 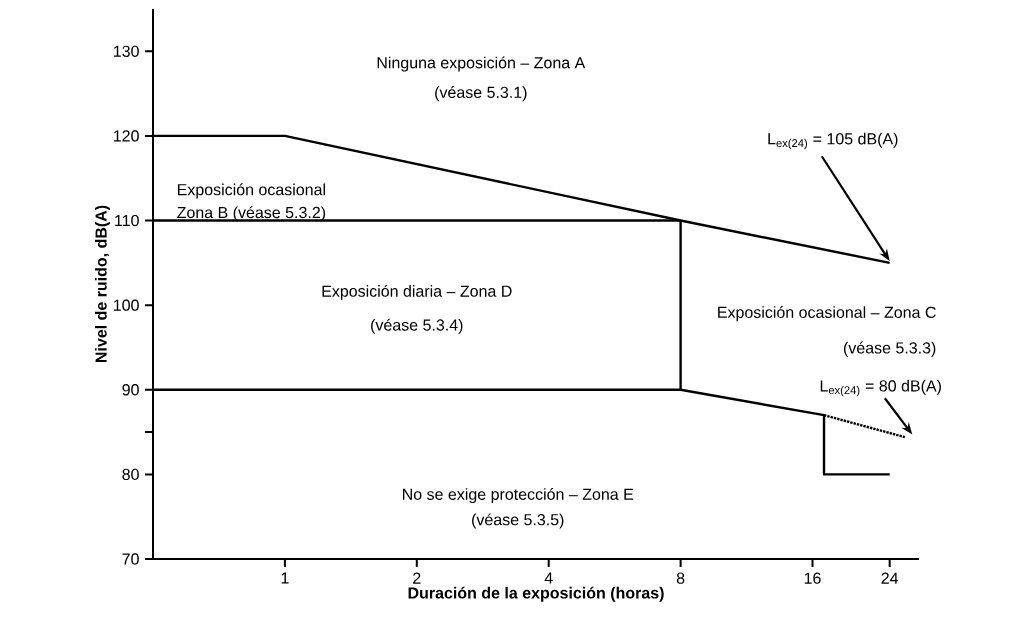 I want to click on annotation: Ninguna exposición – Zona A, so click(x=481, y=64).